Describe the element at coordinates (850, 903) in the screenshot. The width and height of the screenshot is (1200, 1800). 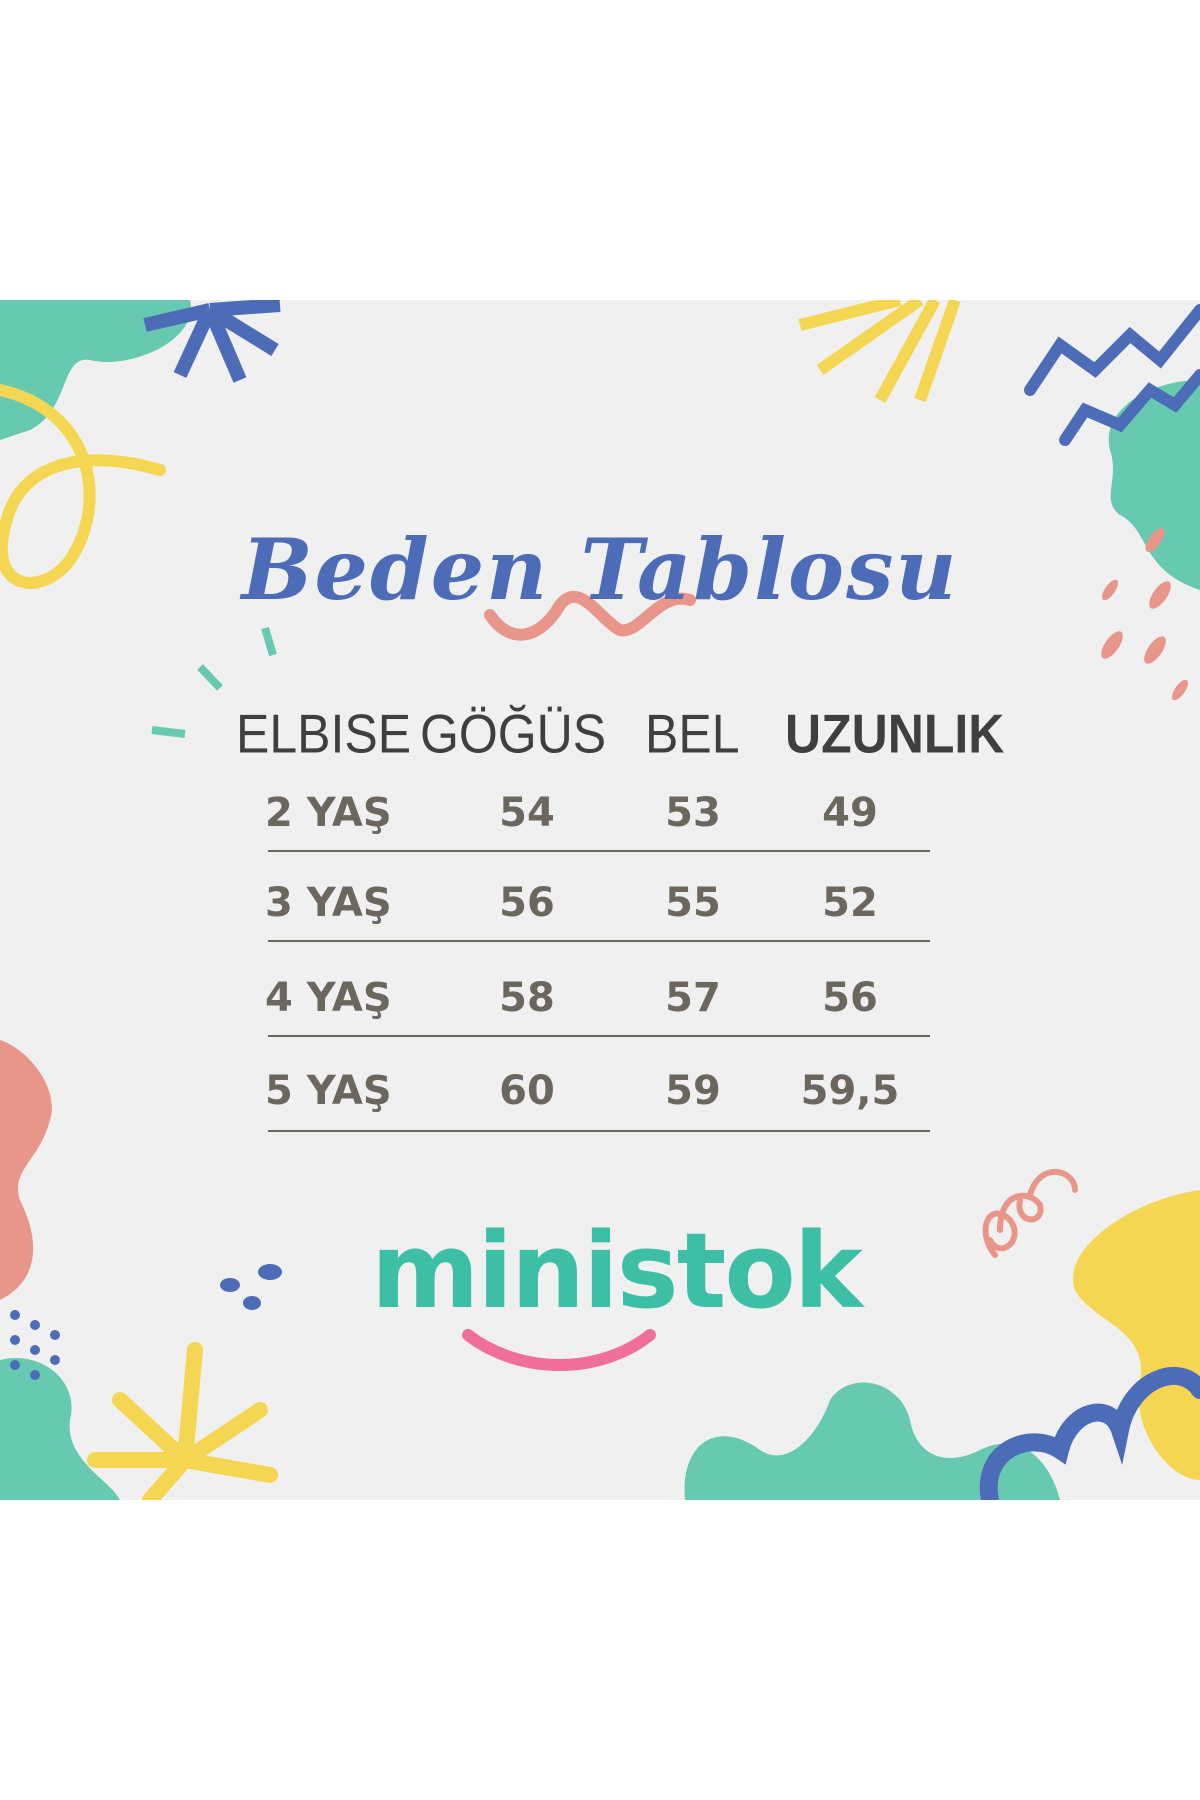
I see `table-cell: 52` at that location.